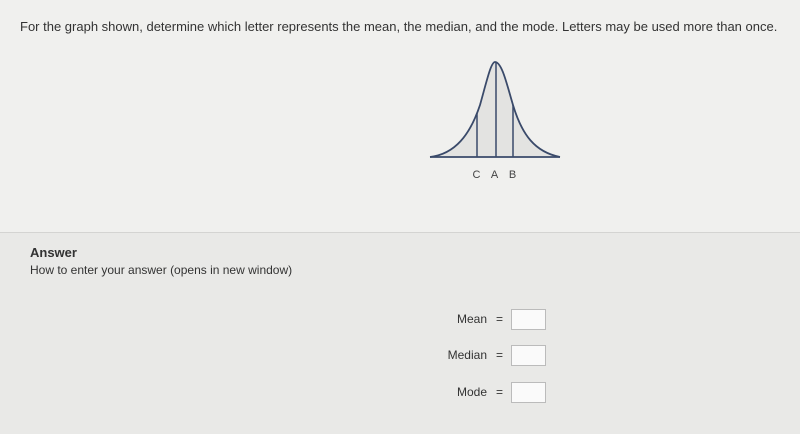 This screenshot has width=800, height=434. Describe the element at coordinates (513, 175) in the screenshot. I see `graph-label: B` at that location.